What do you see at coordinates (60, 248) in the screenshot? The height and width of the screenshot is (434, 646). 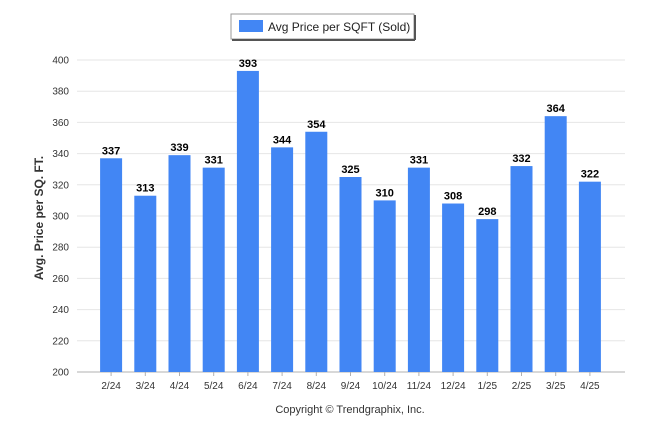 I see `y-tick-label: 280` at bounding box center [60, 248].